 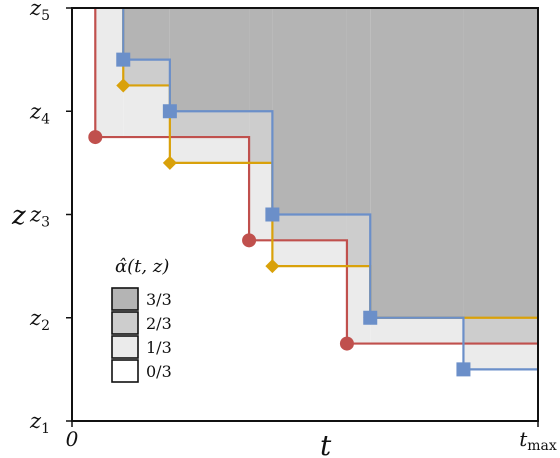 I want to click on legend-label: 0/3, so click(x=159, y=371).